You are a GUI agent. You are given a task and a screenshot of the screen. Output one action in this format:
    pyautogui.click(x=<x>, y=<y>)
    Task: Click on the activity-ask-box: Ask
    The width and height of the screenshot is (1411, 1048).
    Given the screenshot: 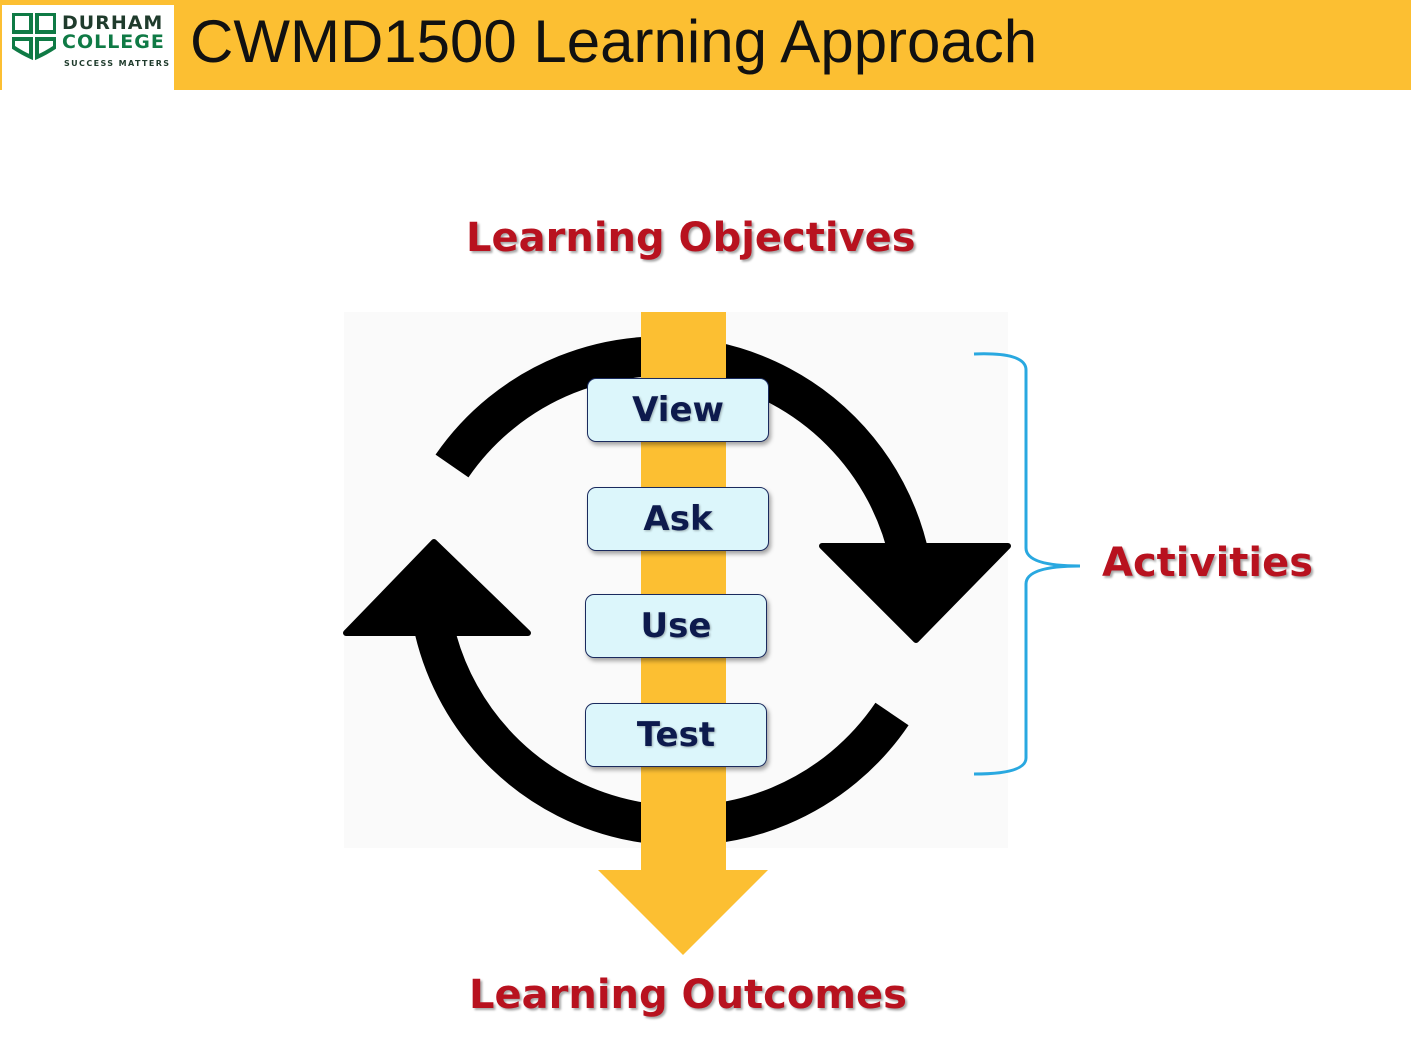 What is the action you would take?
    pyautogui.click(x=678, y=519)
    